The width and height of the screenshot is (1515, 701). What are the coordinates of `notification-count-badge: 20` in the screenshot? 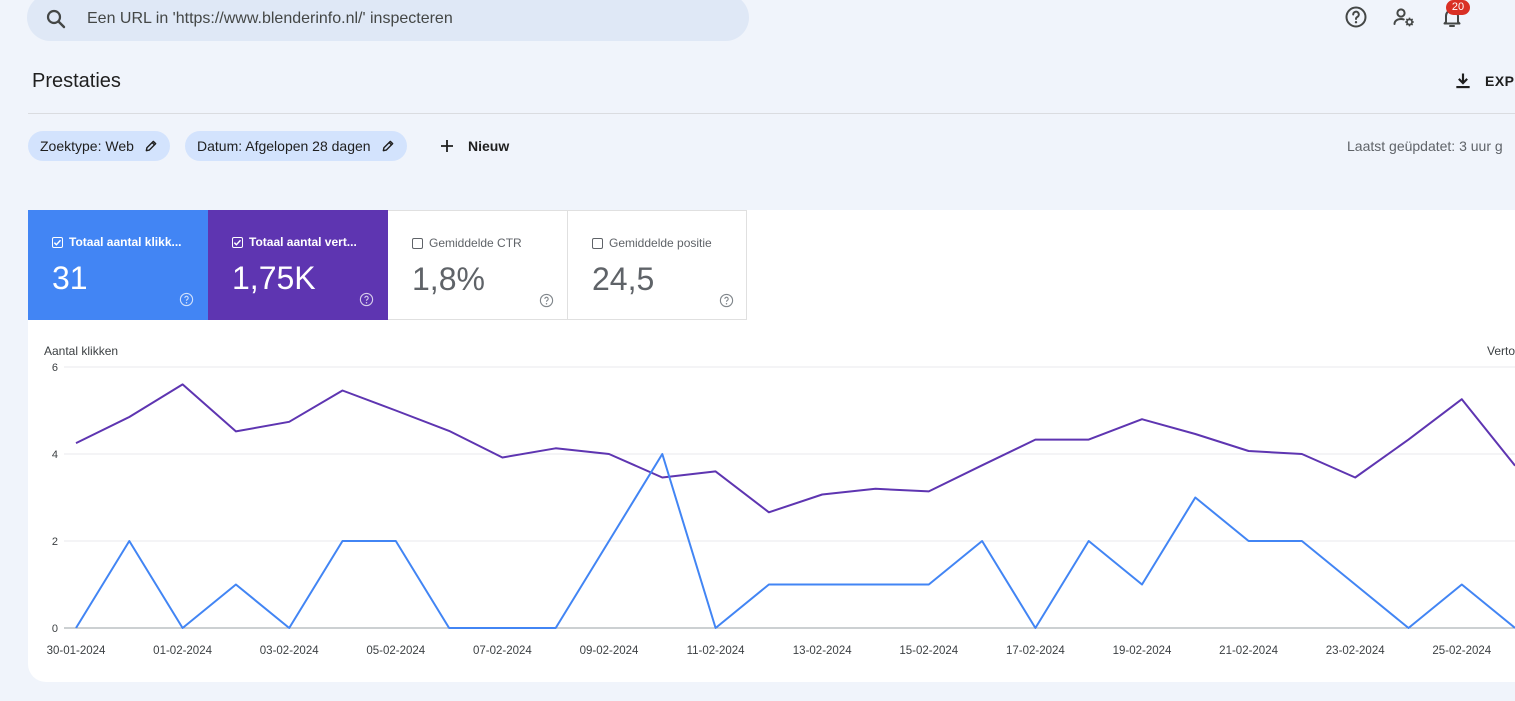 It's located at (1458, 7).